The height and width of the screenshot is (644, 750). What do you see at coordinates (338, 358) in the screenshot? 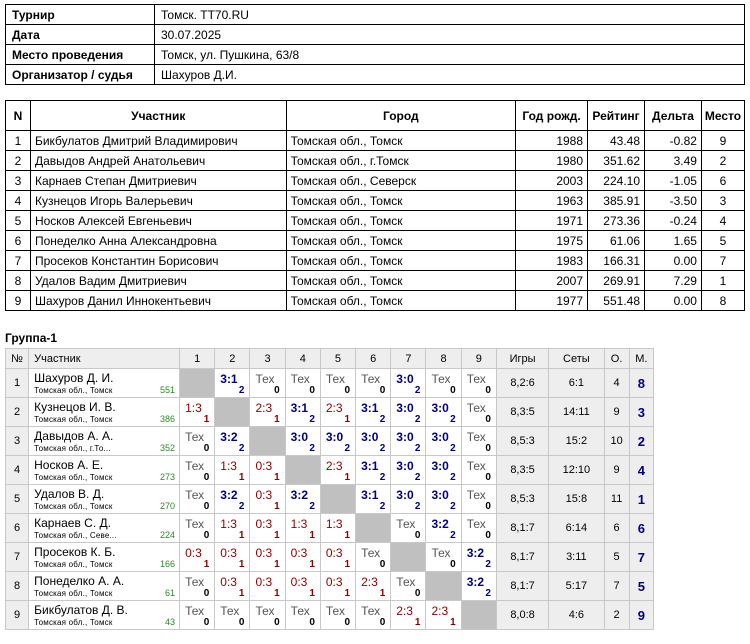
I see `group-col-header-opponent: 5` at bounding box center [338, 358].